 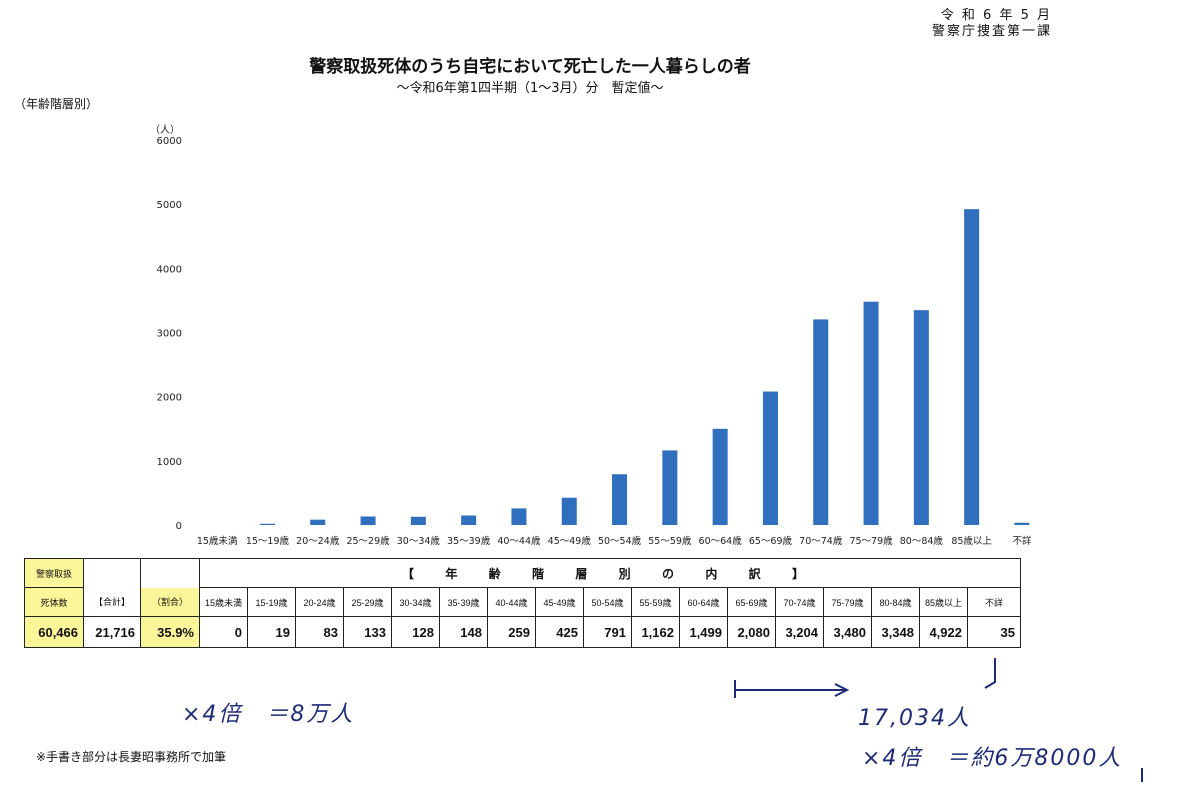 What do you see at coordinates (519, 541) in the screenshot?
I see `category-label: 40～44歳` at bounding box center [519, 541].